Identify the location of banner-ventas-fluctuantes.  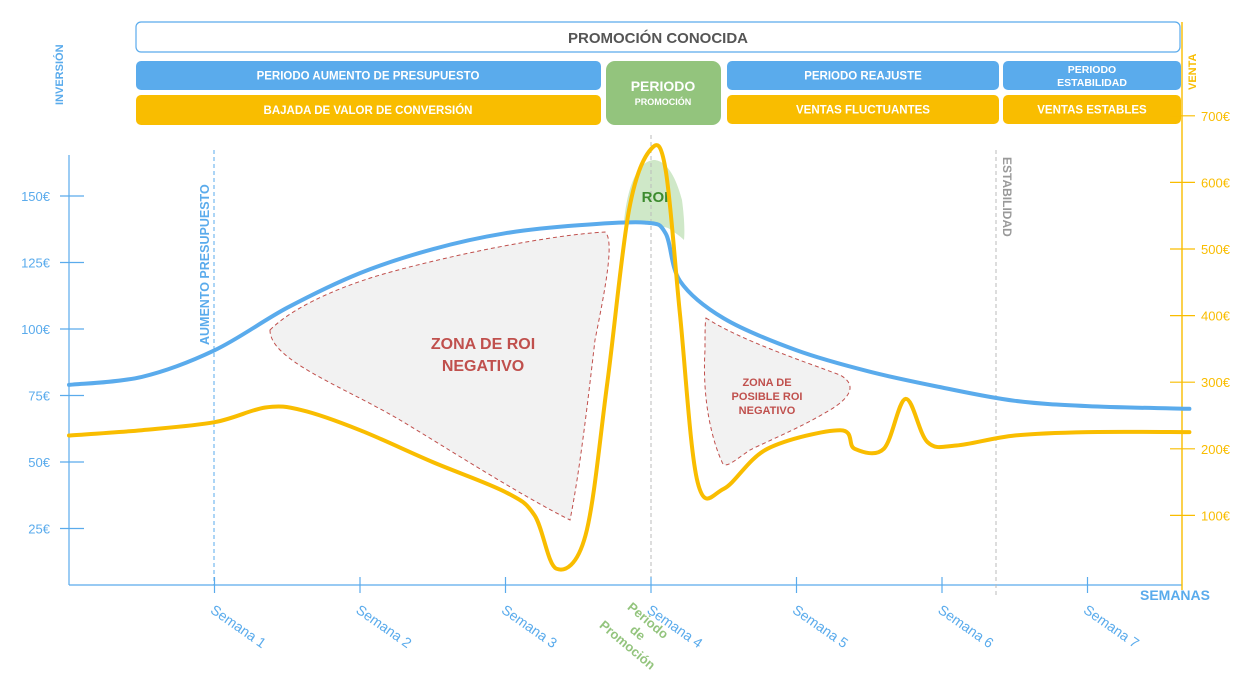
(863, 109).